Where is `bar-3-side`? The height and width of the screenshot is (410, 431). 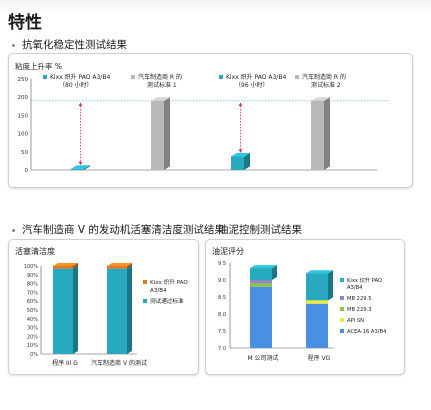 bar-3-side is located at coordinates (247, 161).